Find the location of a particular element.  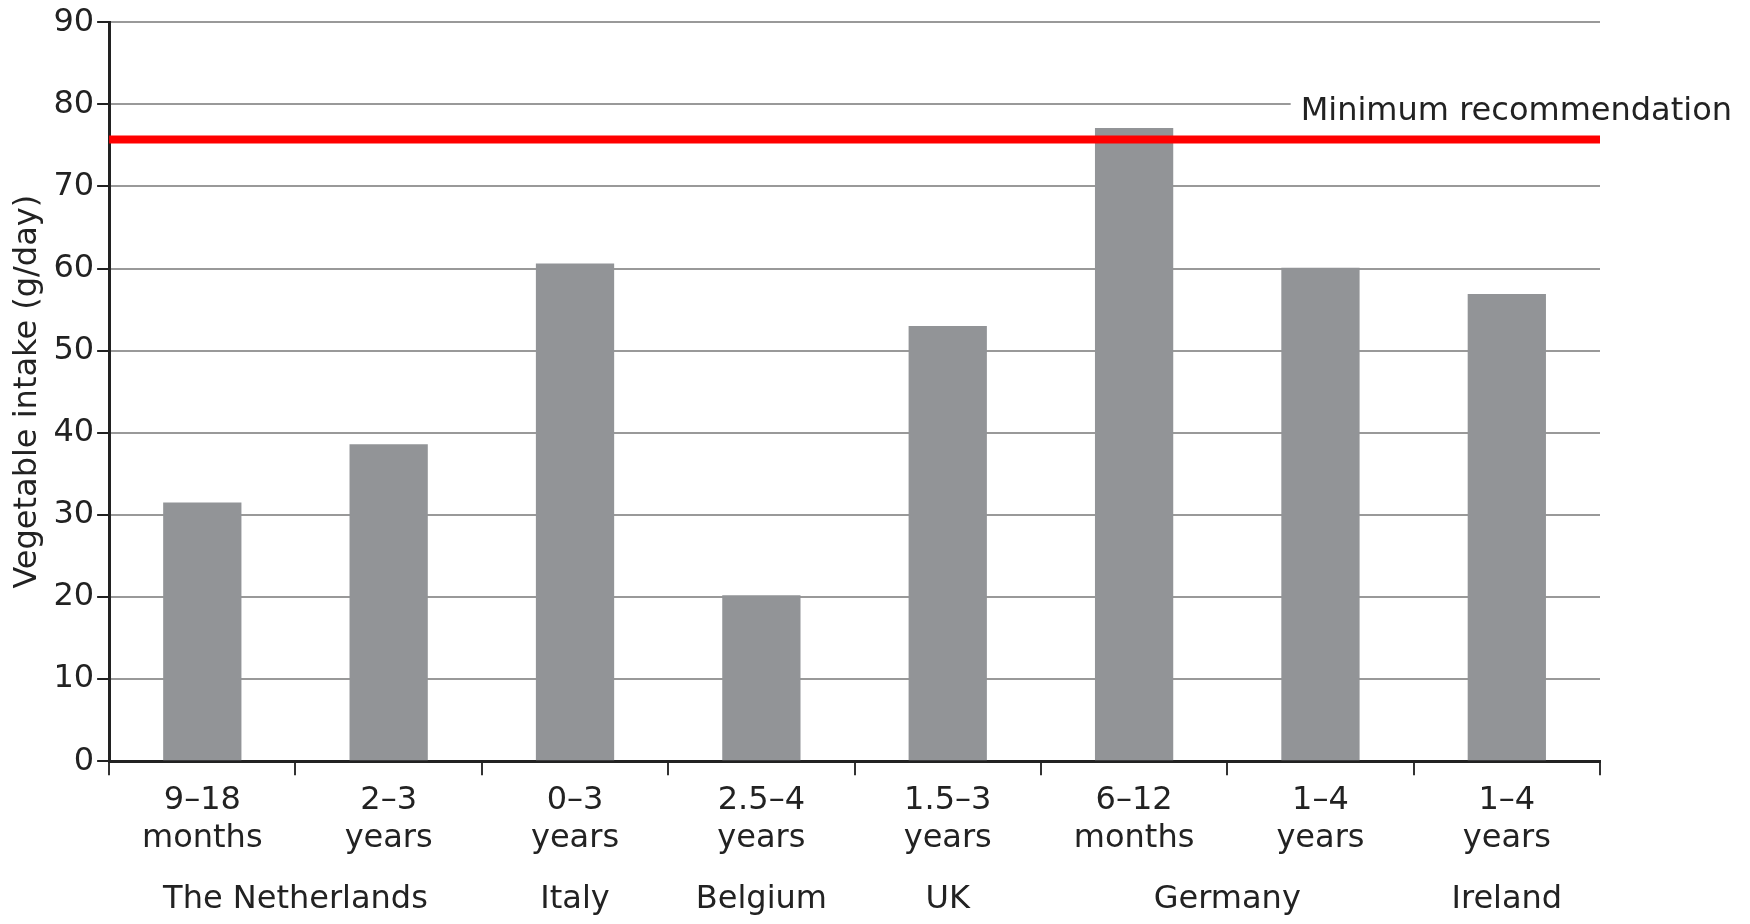

text: Italy is located at coordinates (575, 897).